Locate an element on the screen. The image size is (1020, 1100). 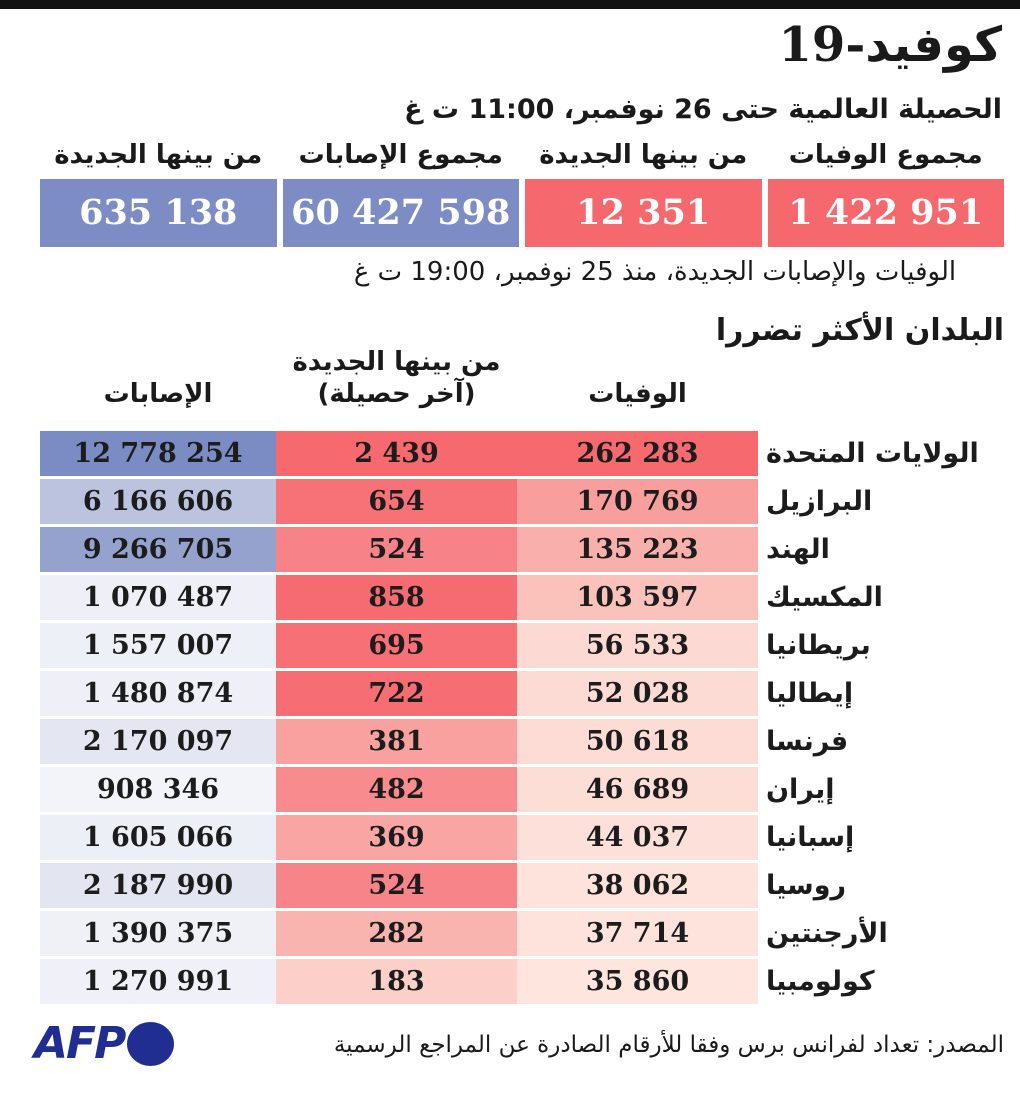
summary-card-new-deaths: 12 351 is located at coordinates (643, 212).